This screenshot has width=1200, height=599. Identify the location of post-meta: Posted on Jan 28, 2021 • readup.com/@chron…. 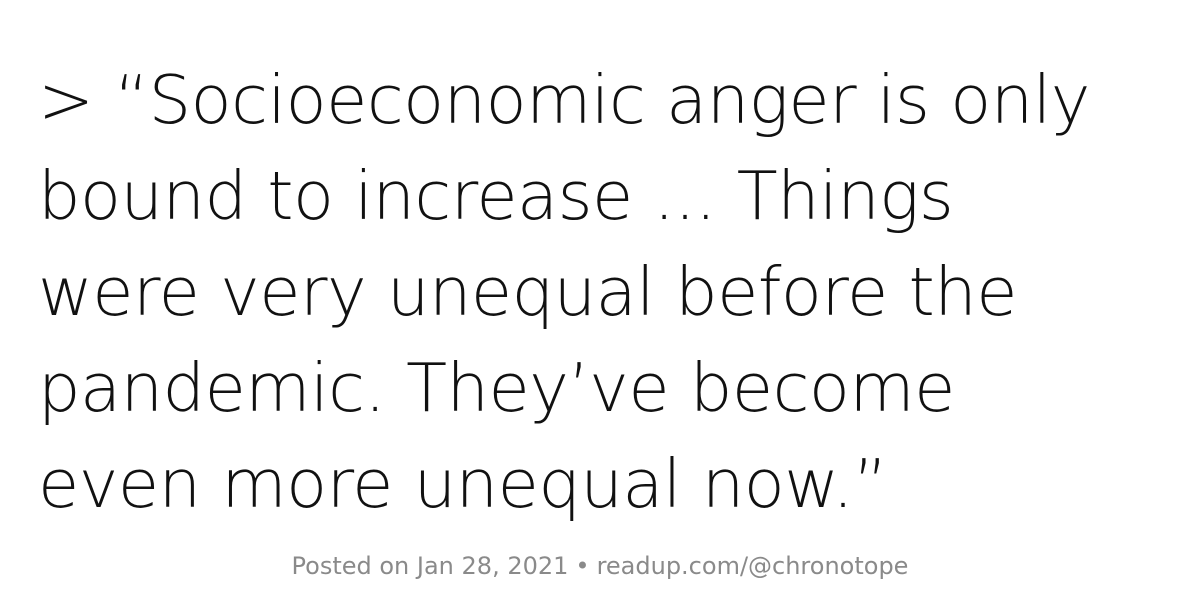
(600, 566).